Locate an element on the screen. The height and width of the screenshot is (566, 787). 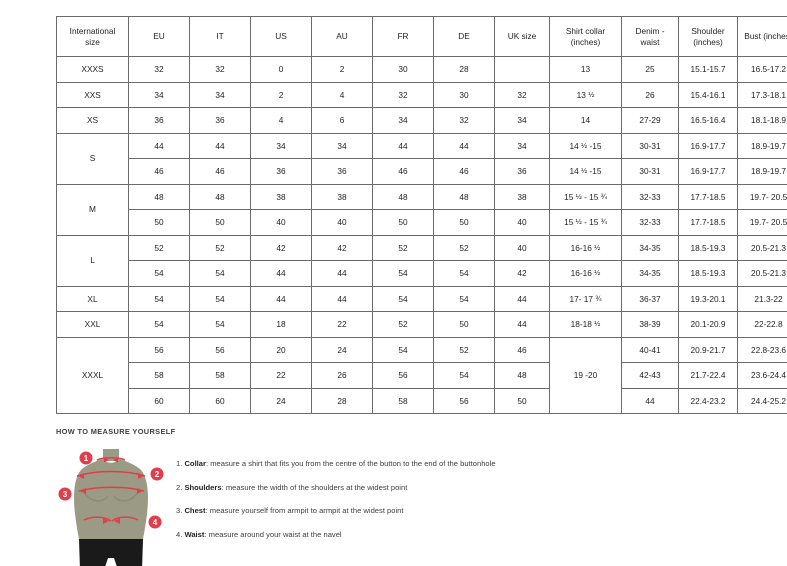
cell-shirt-collar: 14 ½ -15 is located at coordinates (585, 171).